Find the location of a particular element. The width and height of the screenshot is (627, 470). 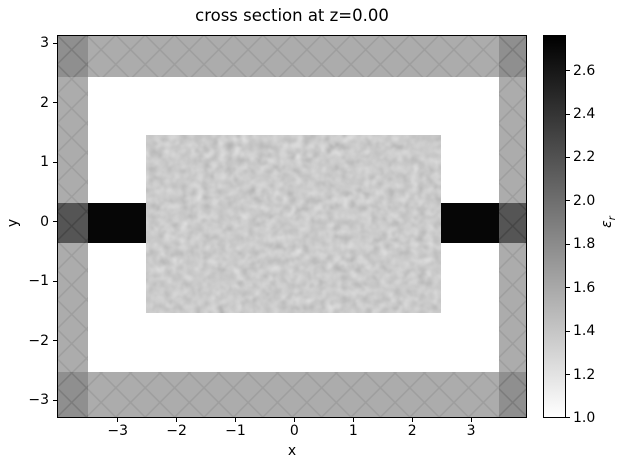

y-tick-label: 3 is located at coordinates (44, 43).